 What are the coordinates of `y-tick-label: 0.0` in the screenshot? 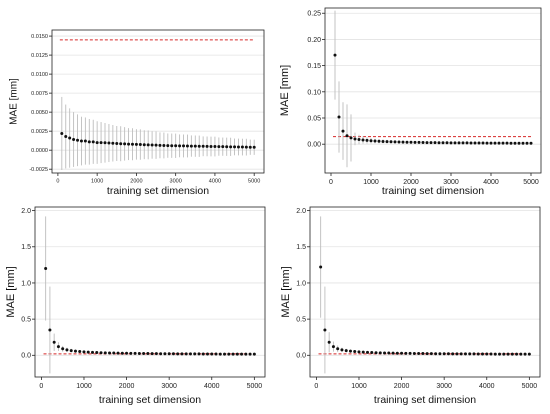 It's located at (26, 356).